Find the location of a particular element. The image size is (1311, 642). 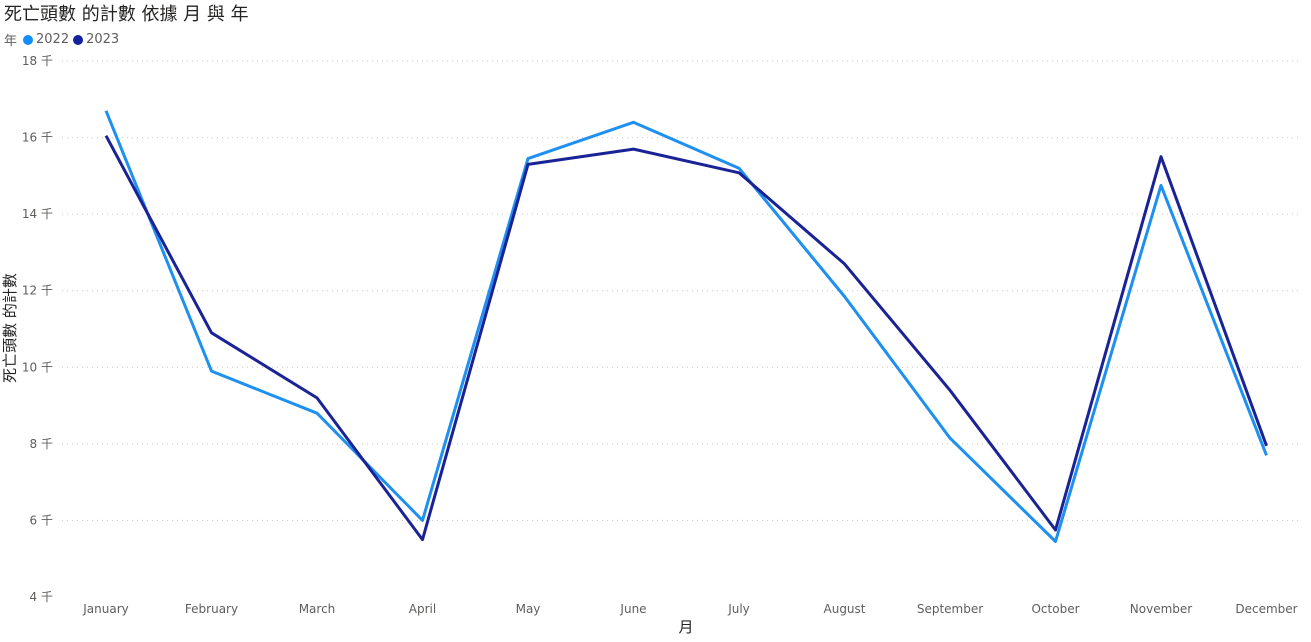

x-tick-label: November is located at coordinates (1161, 609).